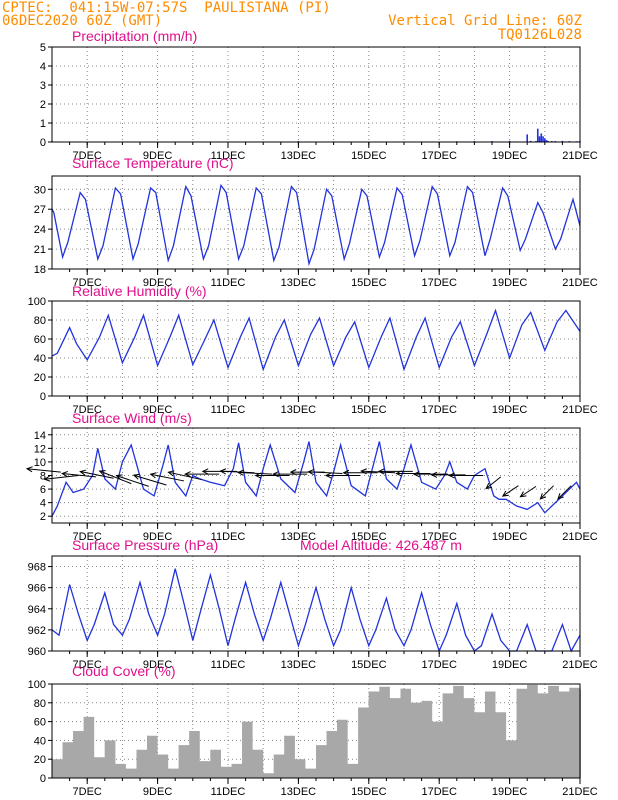  I want to click on temp-series-line, so click(316, 225).